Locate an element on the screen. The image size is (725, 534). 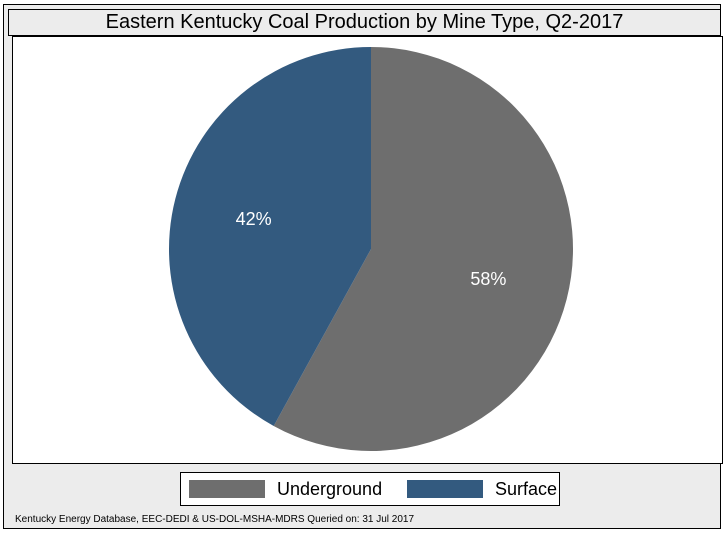
legend: Underground Surface is located at coordinates (370, 489).